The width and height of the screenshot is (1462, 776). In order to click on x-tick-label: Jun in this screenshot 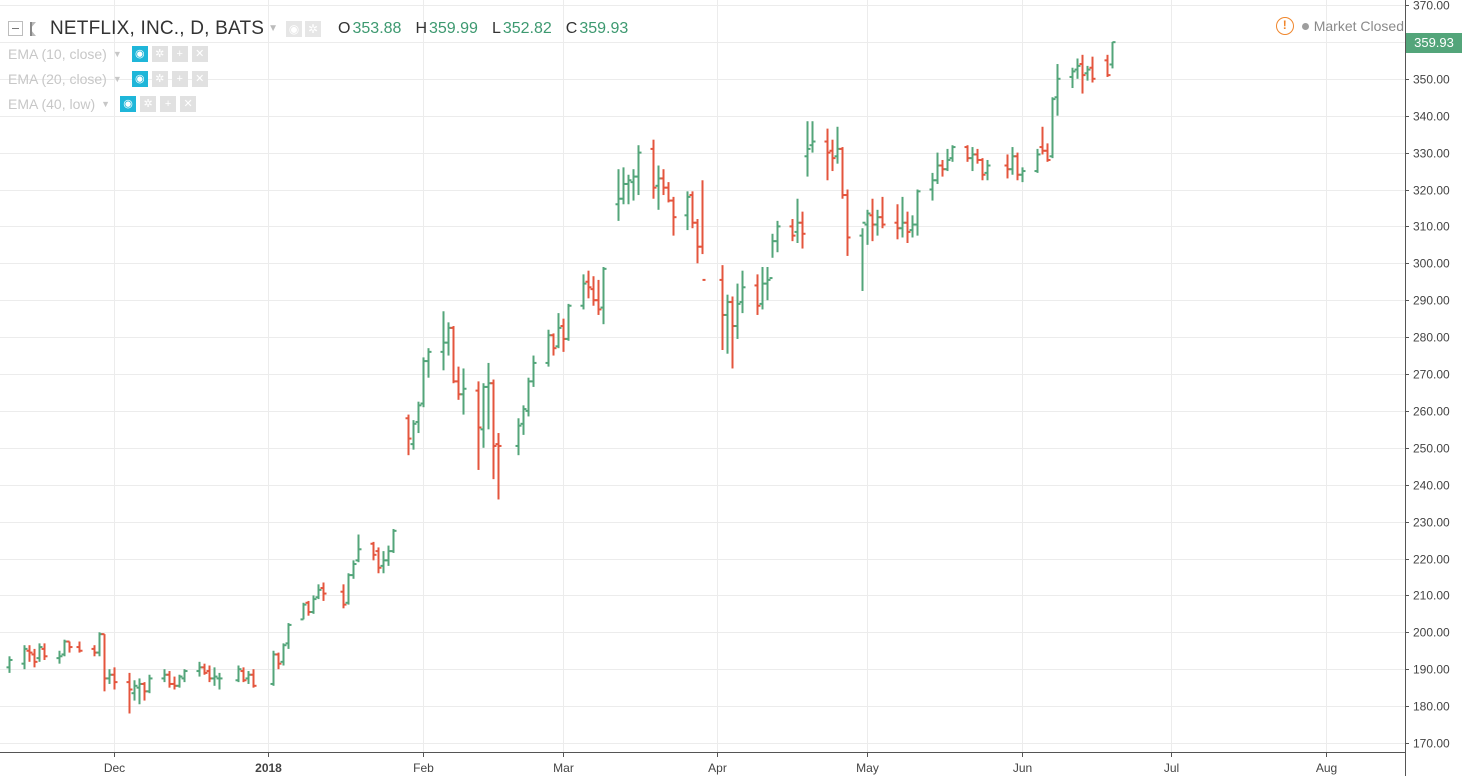, I will do `click(1022, 768)`.